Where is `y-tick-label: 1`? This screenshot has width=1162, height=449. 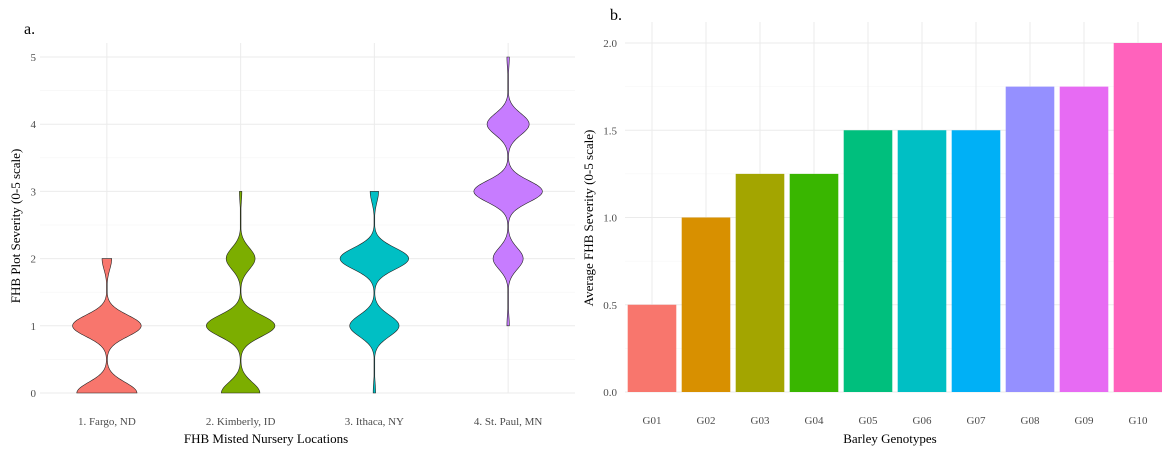
y-tick-label: 1 is located at coordinates (34, 327).